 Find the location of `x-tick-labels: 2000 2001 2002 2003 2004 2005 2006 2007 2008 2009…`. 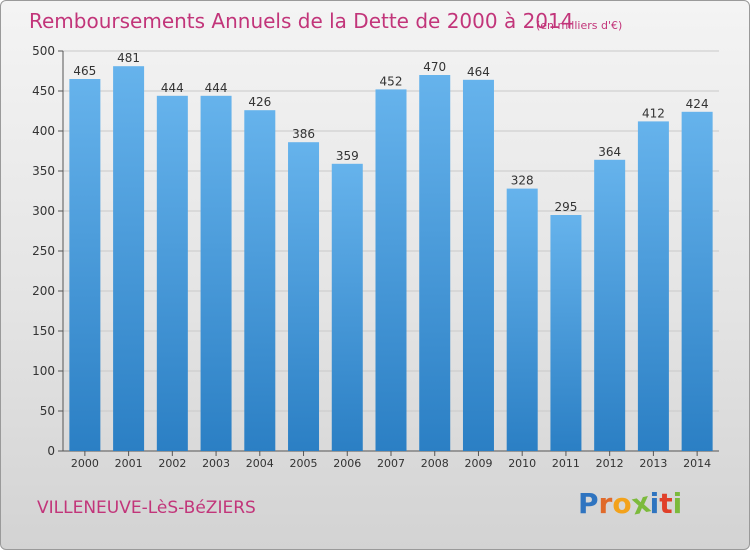

x-tick-labels: 2000 2001 2002 2003 2004 2005 2006 2007 2008 2009… is located at coordinates (391, 463).